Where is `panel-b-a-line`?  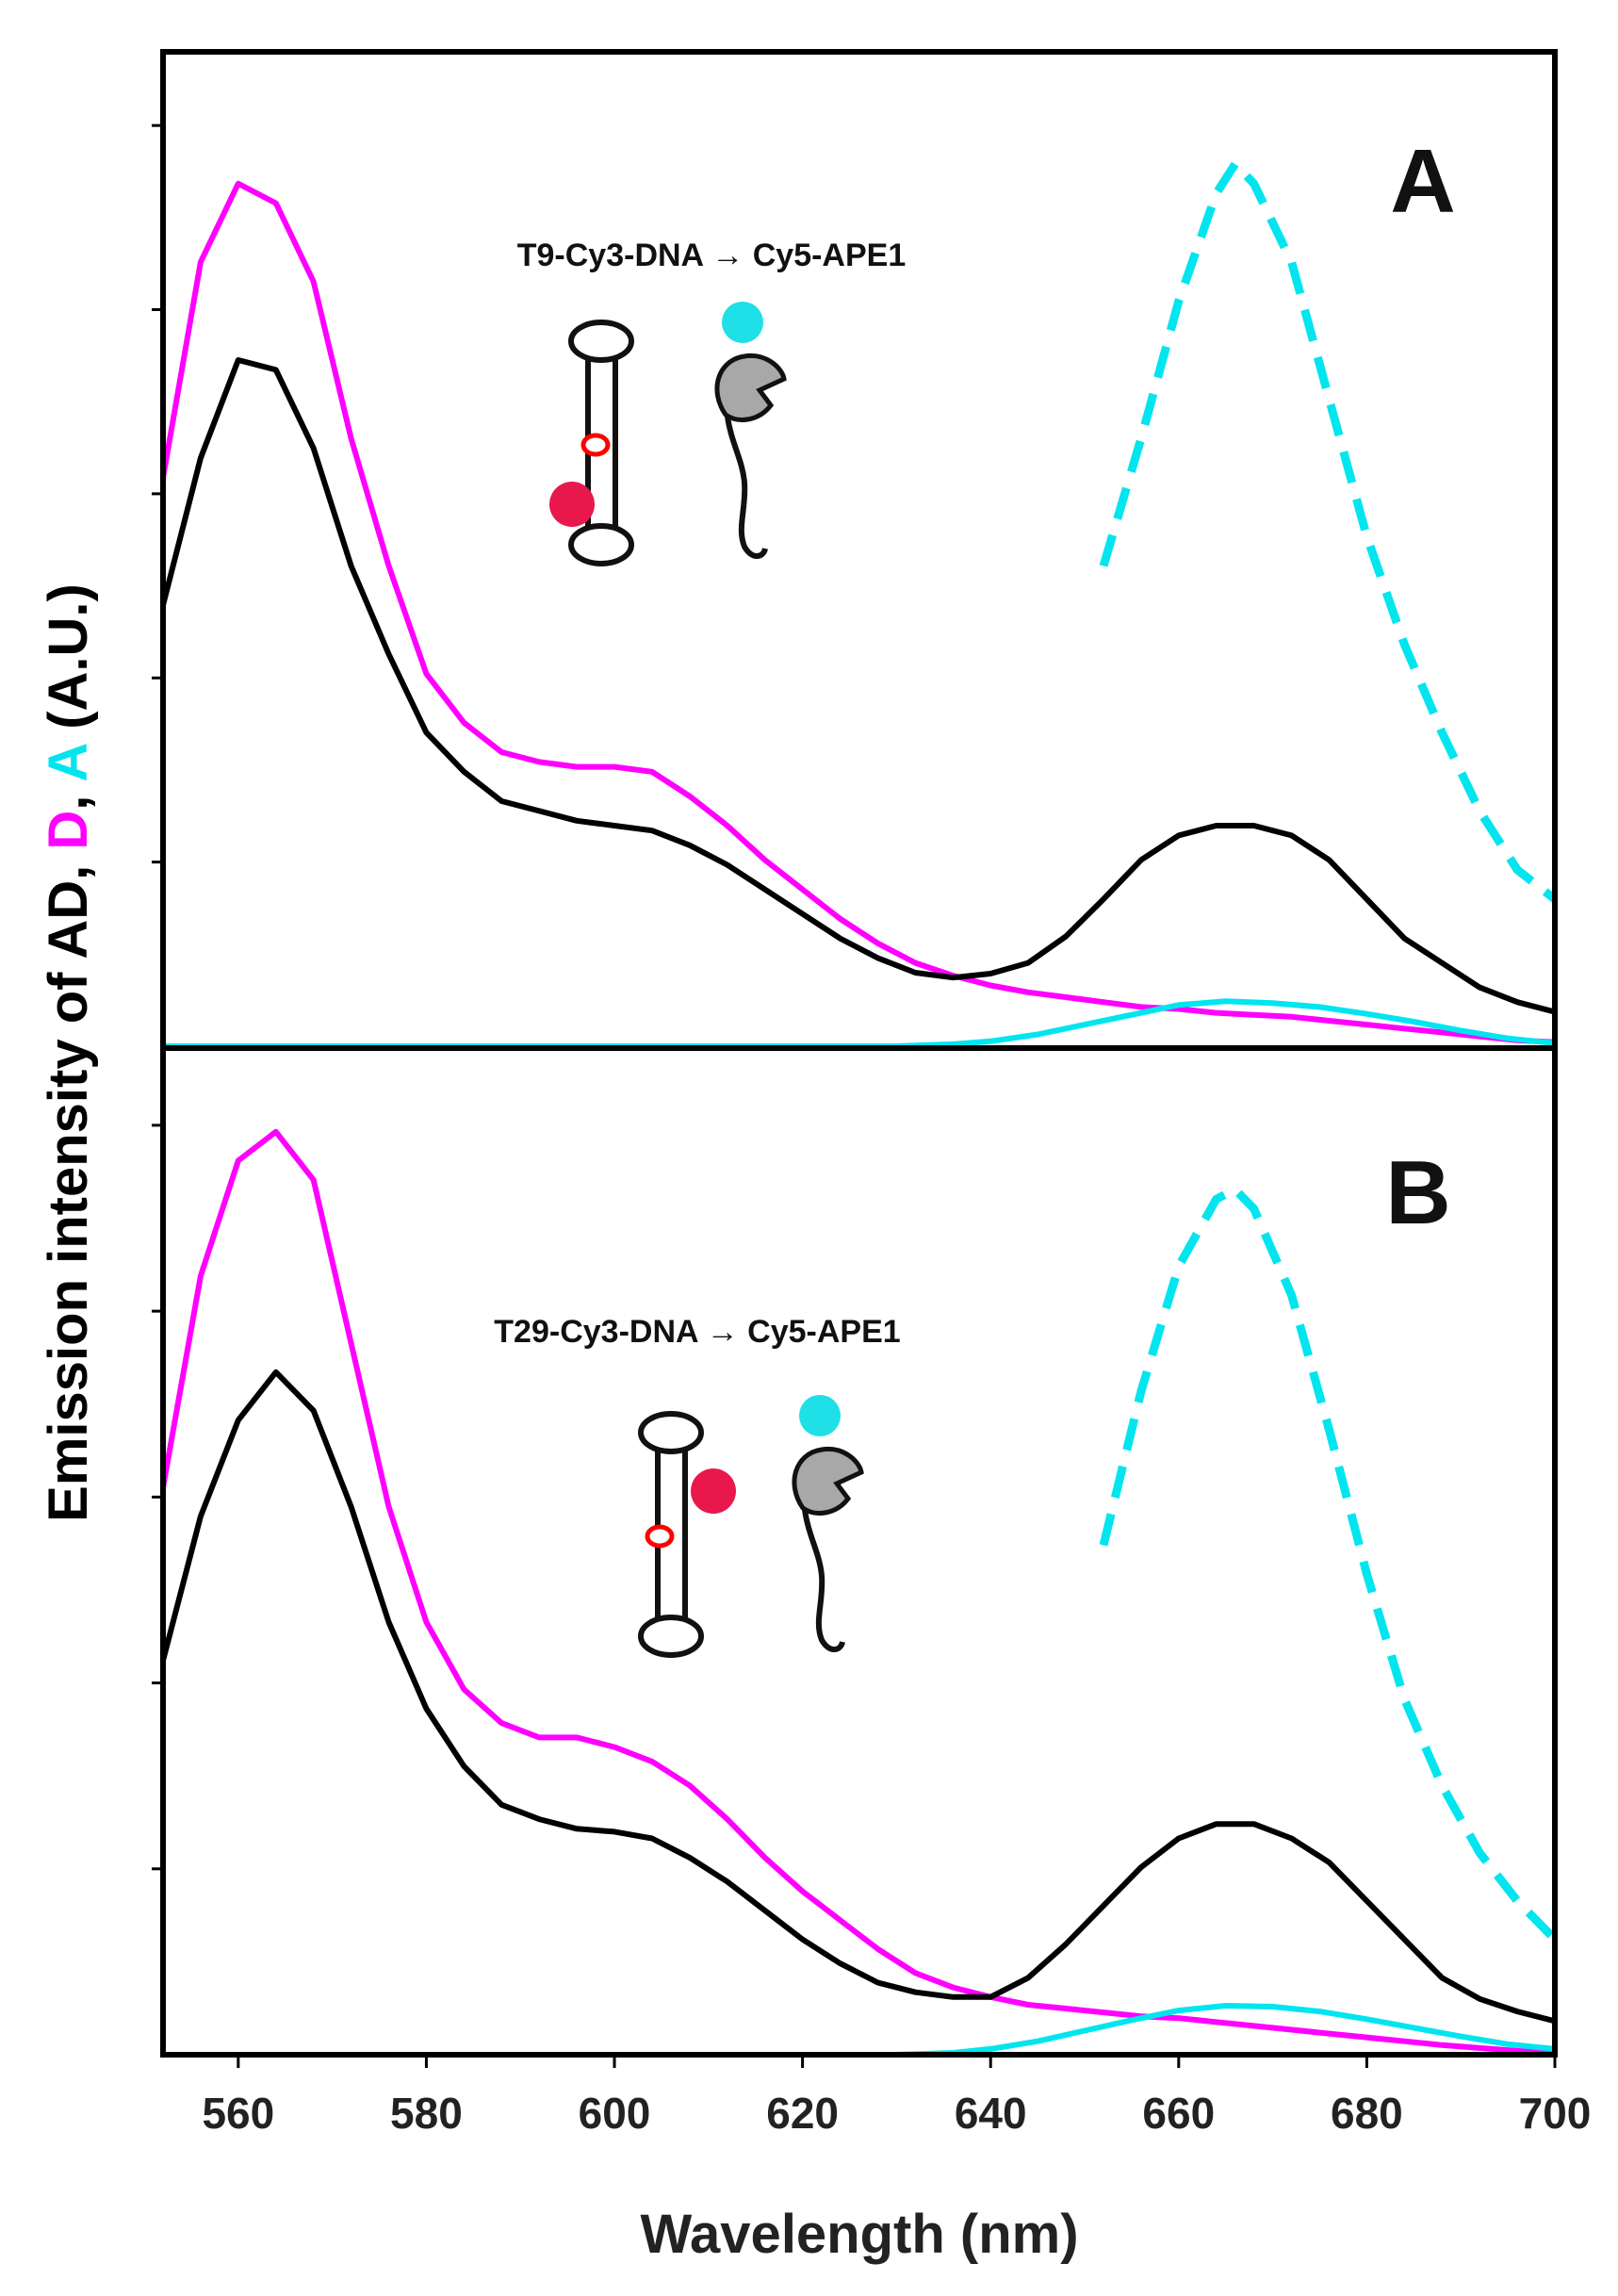 panel-b-a-line is located at coordinates (859, 2029).